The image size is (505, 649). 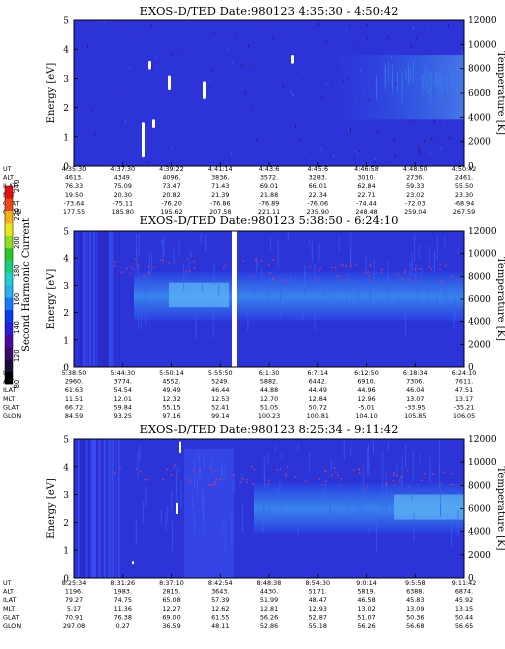 I want to click on table-row-label: ALT, so click(x=8, y=592).